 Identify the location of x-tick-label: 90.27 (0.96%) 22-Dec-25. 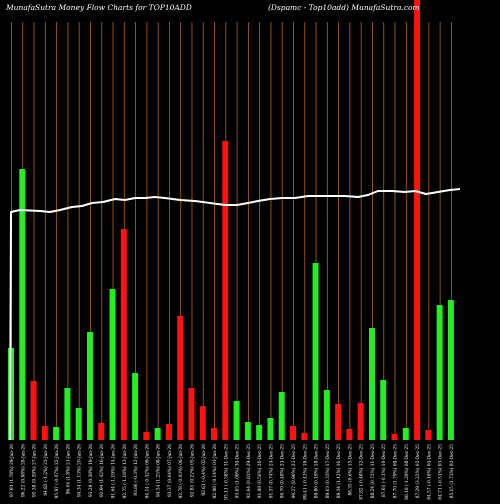
(294, 471).